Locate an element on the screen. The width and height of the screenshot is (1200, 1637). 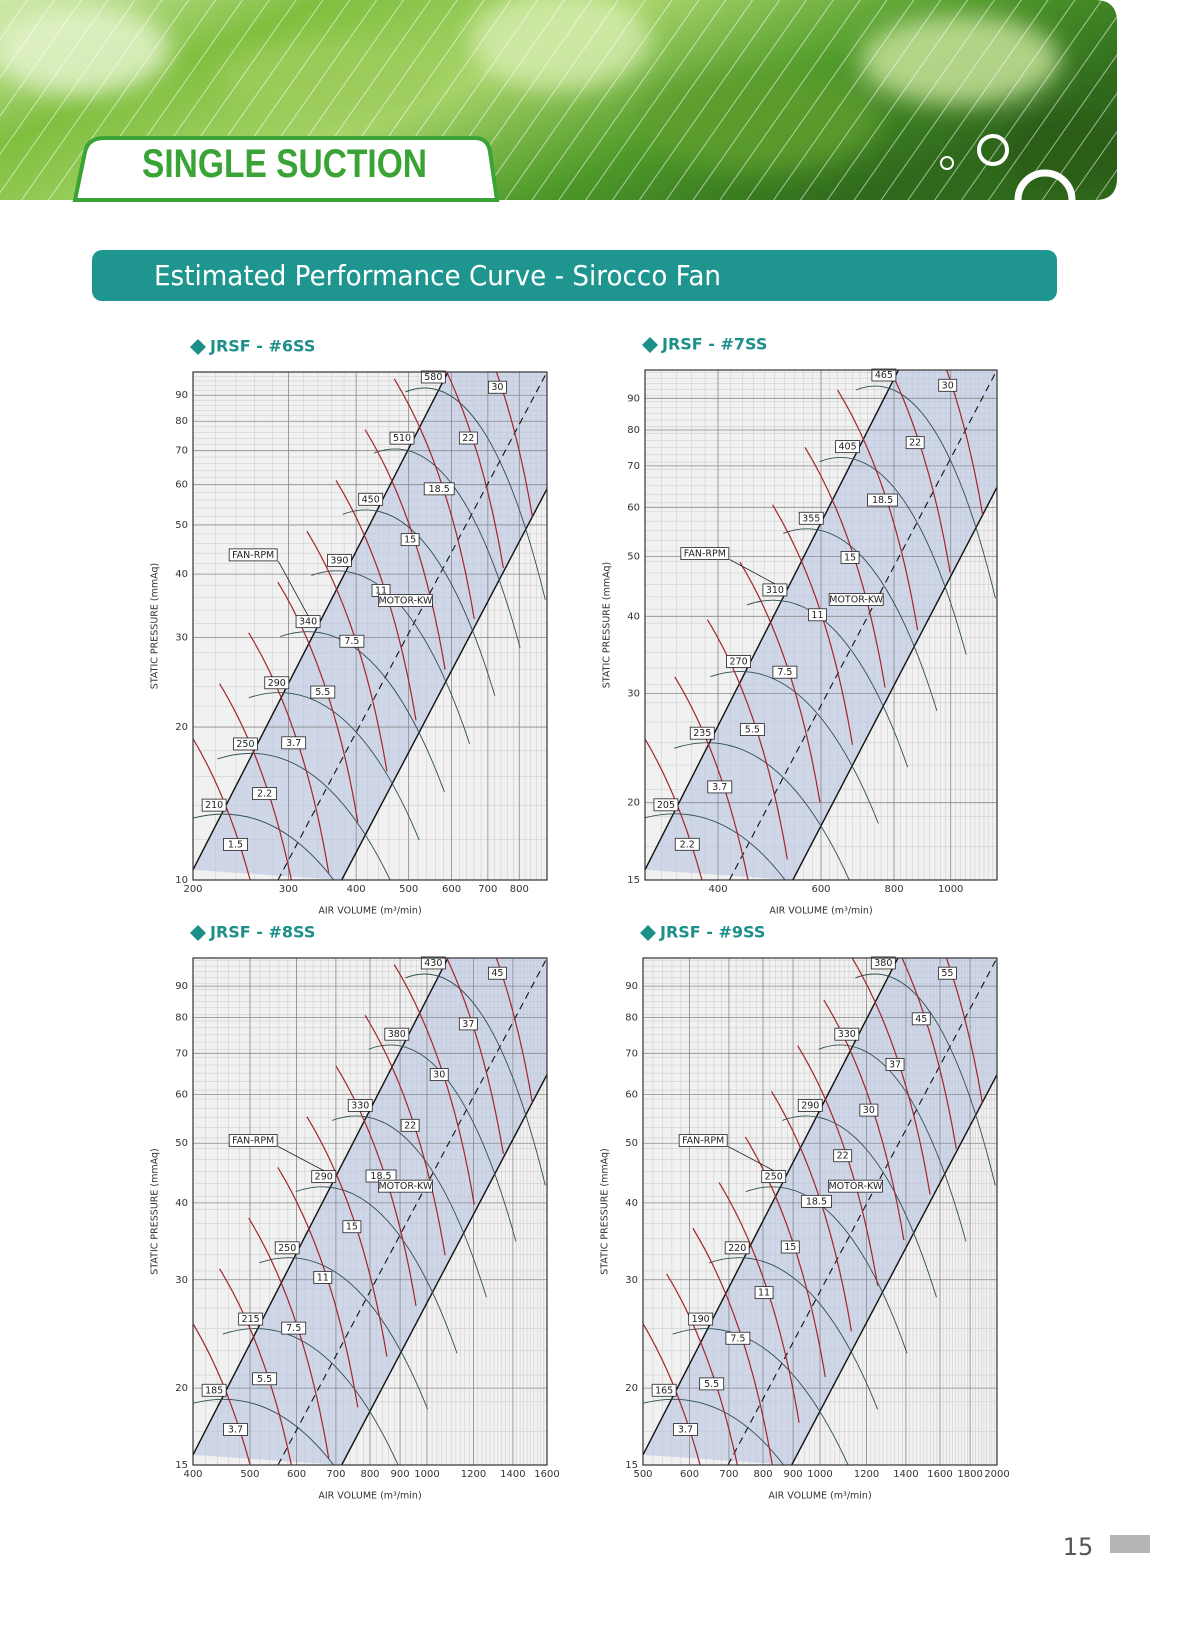
y-tick-label: 80 is located at coordinates (181, 421).